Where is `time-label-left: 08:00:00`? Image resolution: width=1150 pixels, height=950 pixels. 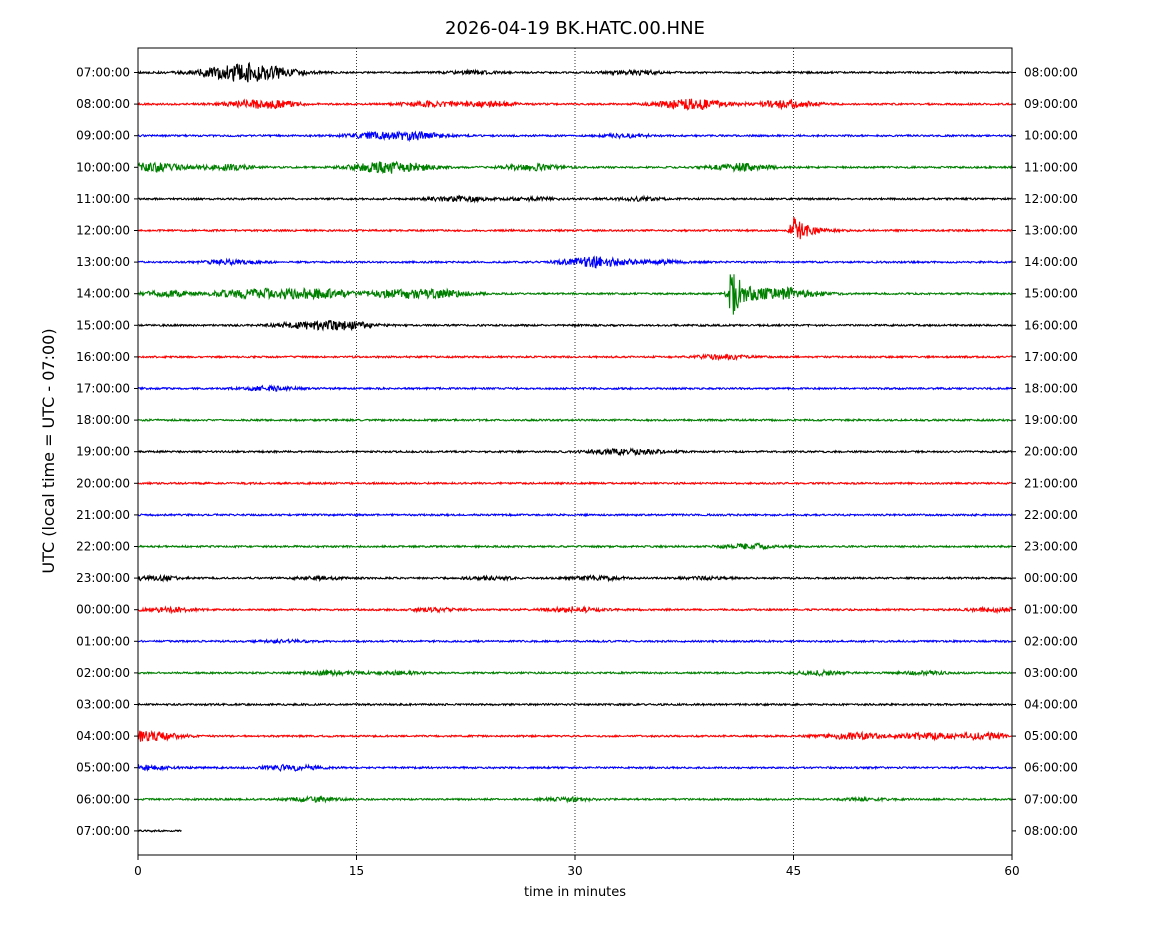 time-label-left: 08:00:00 is located at coordinates (103, 104).